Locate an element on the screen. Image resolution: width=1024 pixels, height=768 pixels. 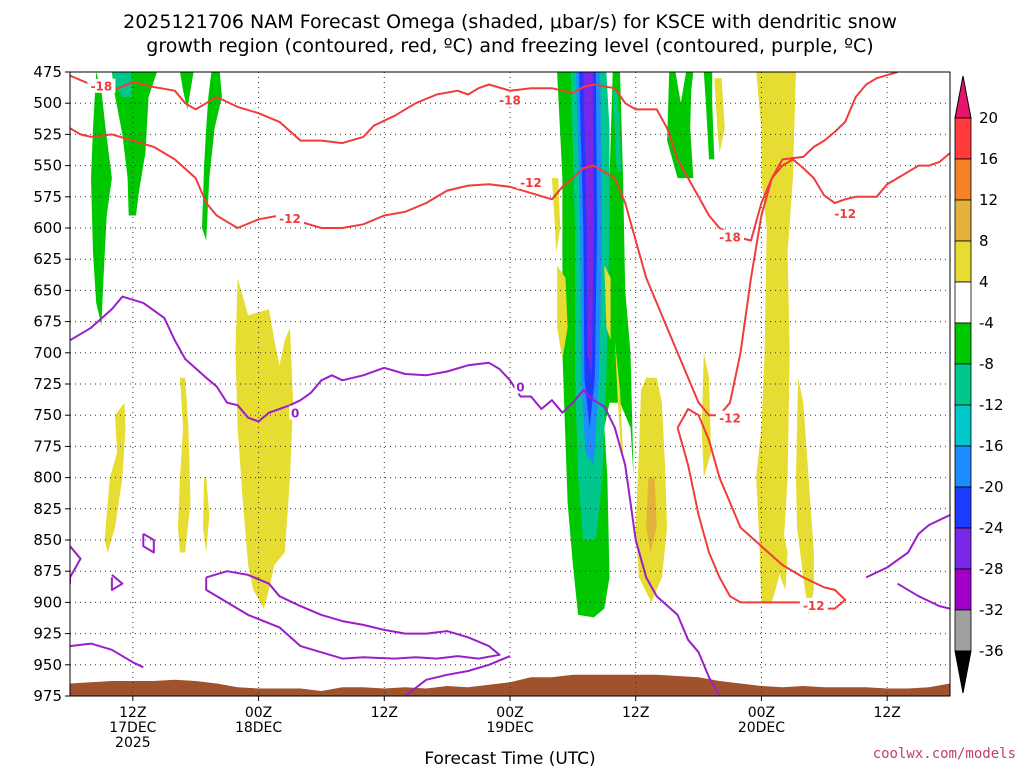
y-tick-label-8: 675 is located at coordinates (47, 322).